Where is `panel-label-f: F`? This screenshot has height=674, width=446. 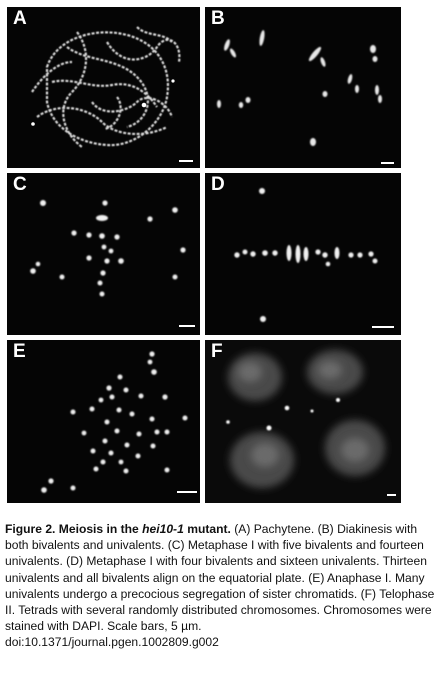
panel-label-f: F is located at coordinates (217, 351).